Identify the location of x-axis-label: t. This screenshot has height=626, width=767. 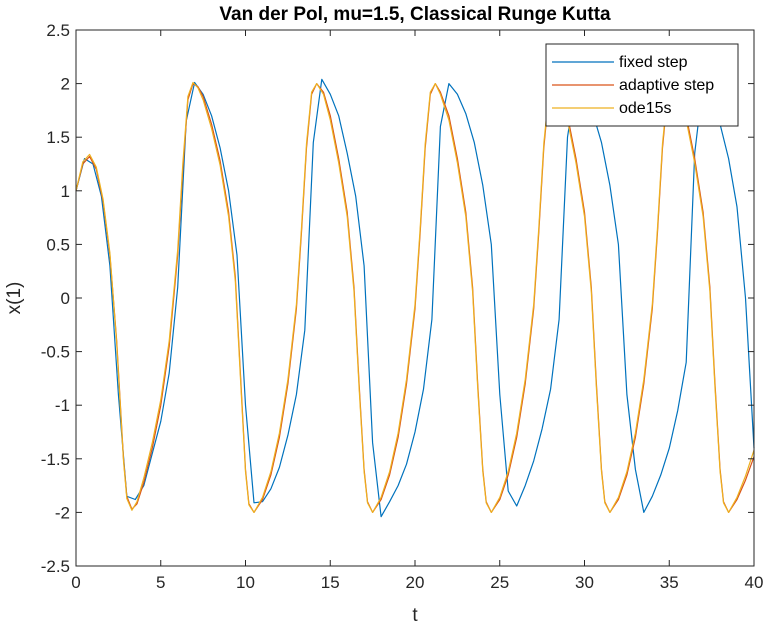
(415, 615).